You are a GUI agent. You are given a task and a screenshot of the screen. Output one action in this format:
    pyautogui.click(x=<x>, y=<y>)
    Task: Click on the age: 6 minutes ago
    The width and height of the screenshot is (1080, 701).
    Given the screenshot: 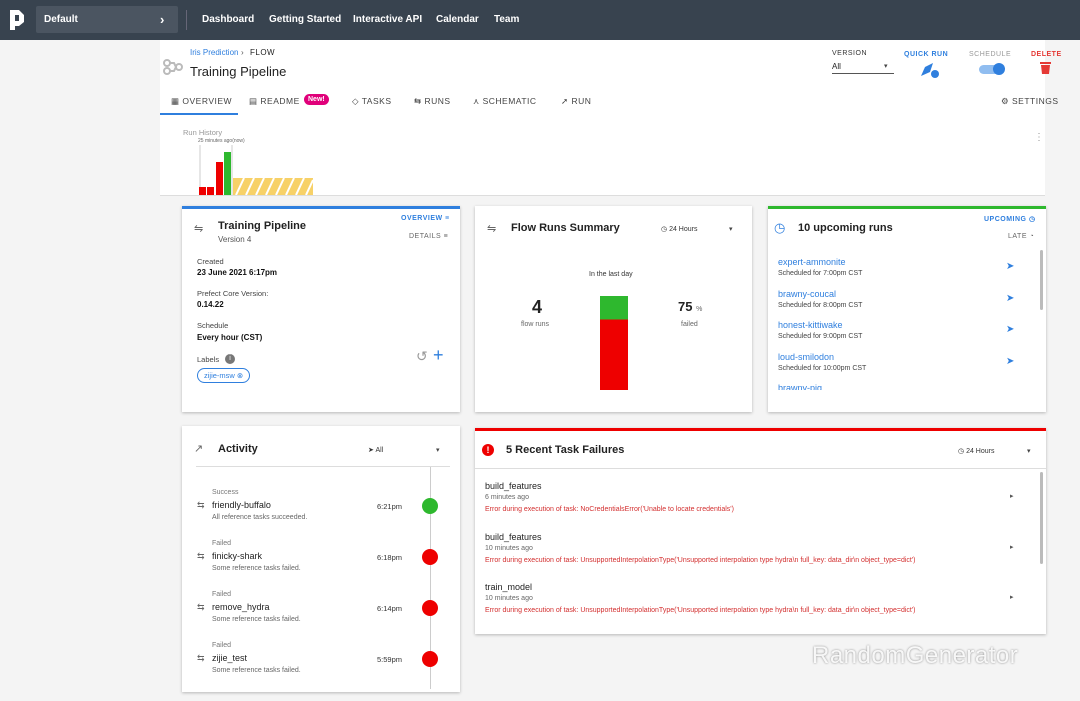 What is the action you would take?
    pyautogui.click(x=507, y=497)
    